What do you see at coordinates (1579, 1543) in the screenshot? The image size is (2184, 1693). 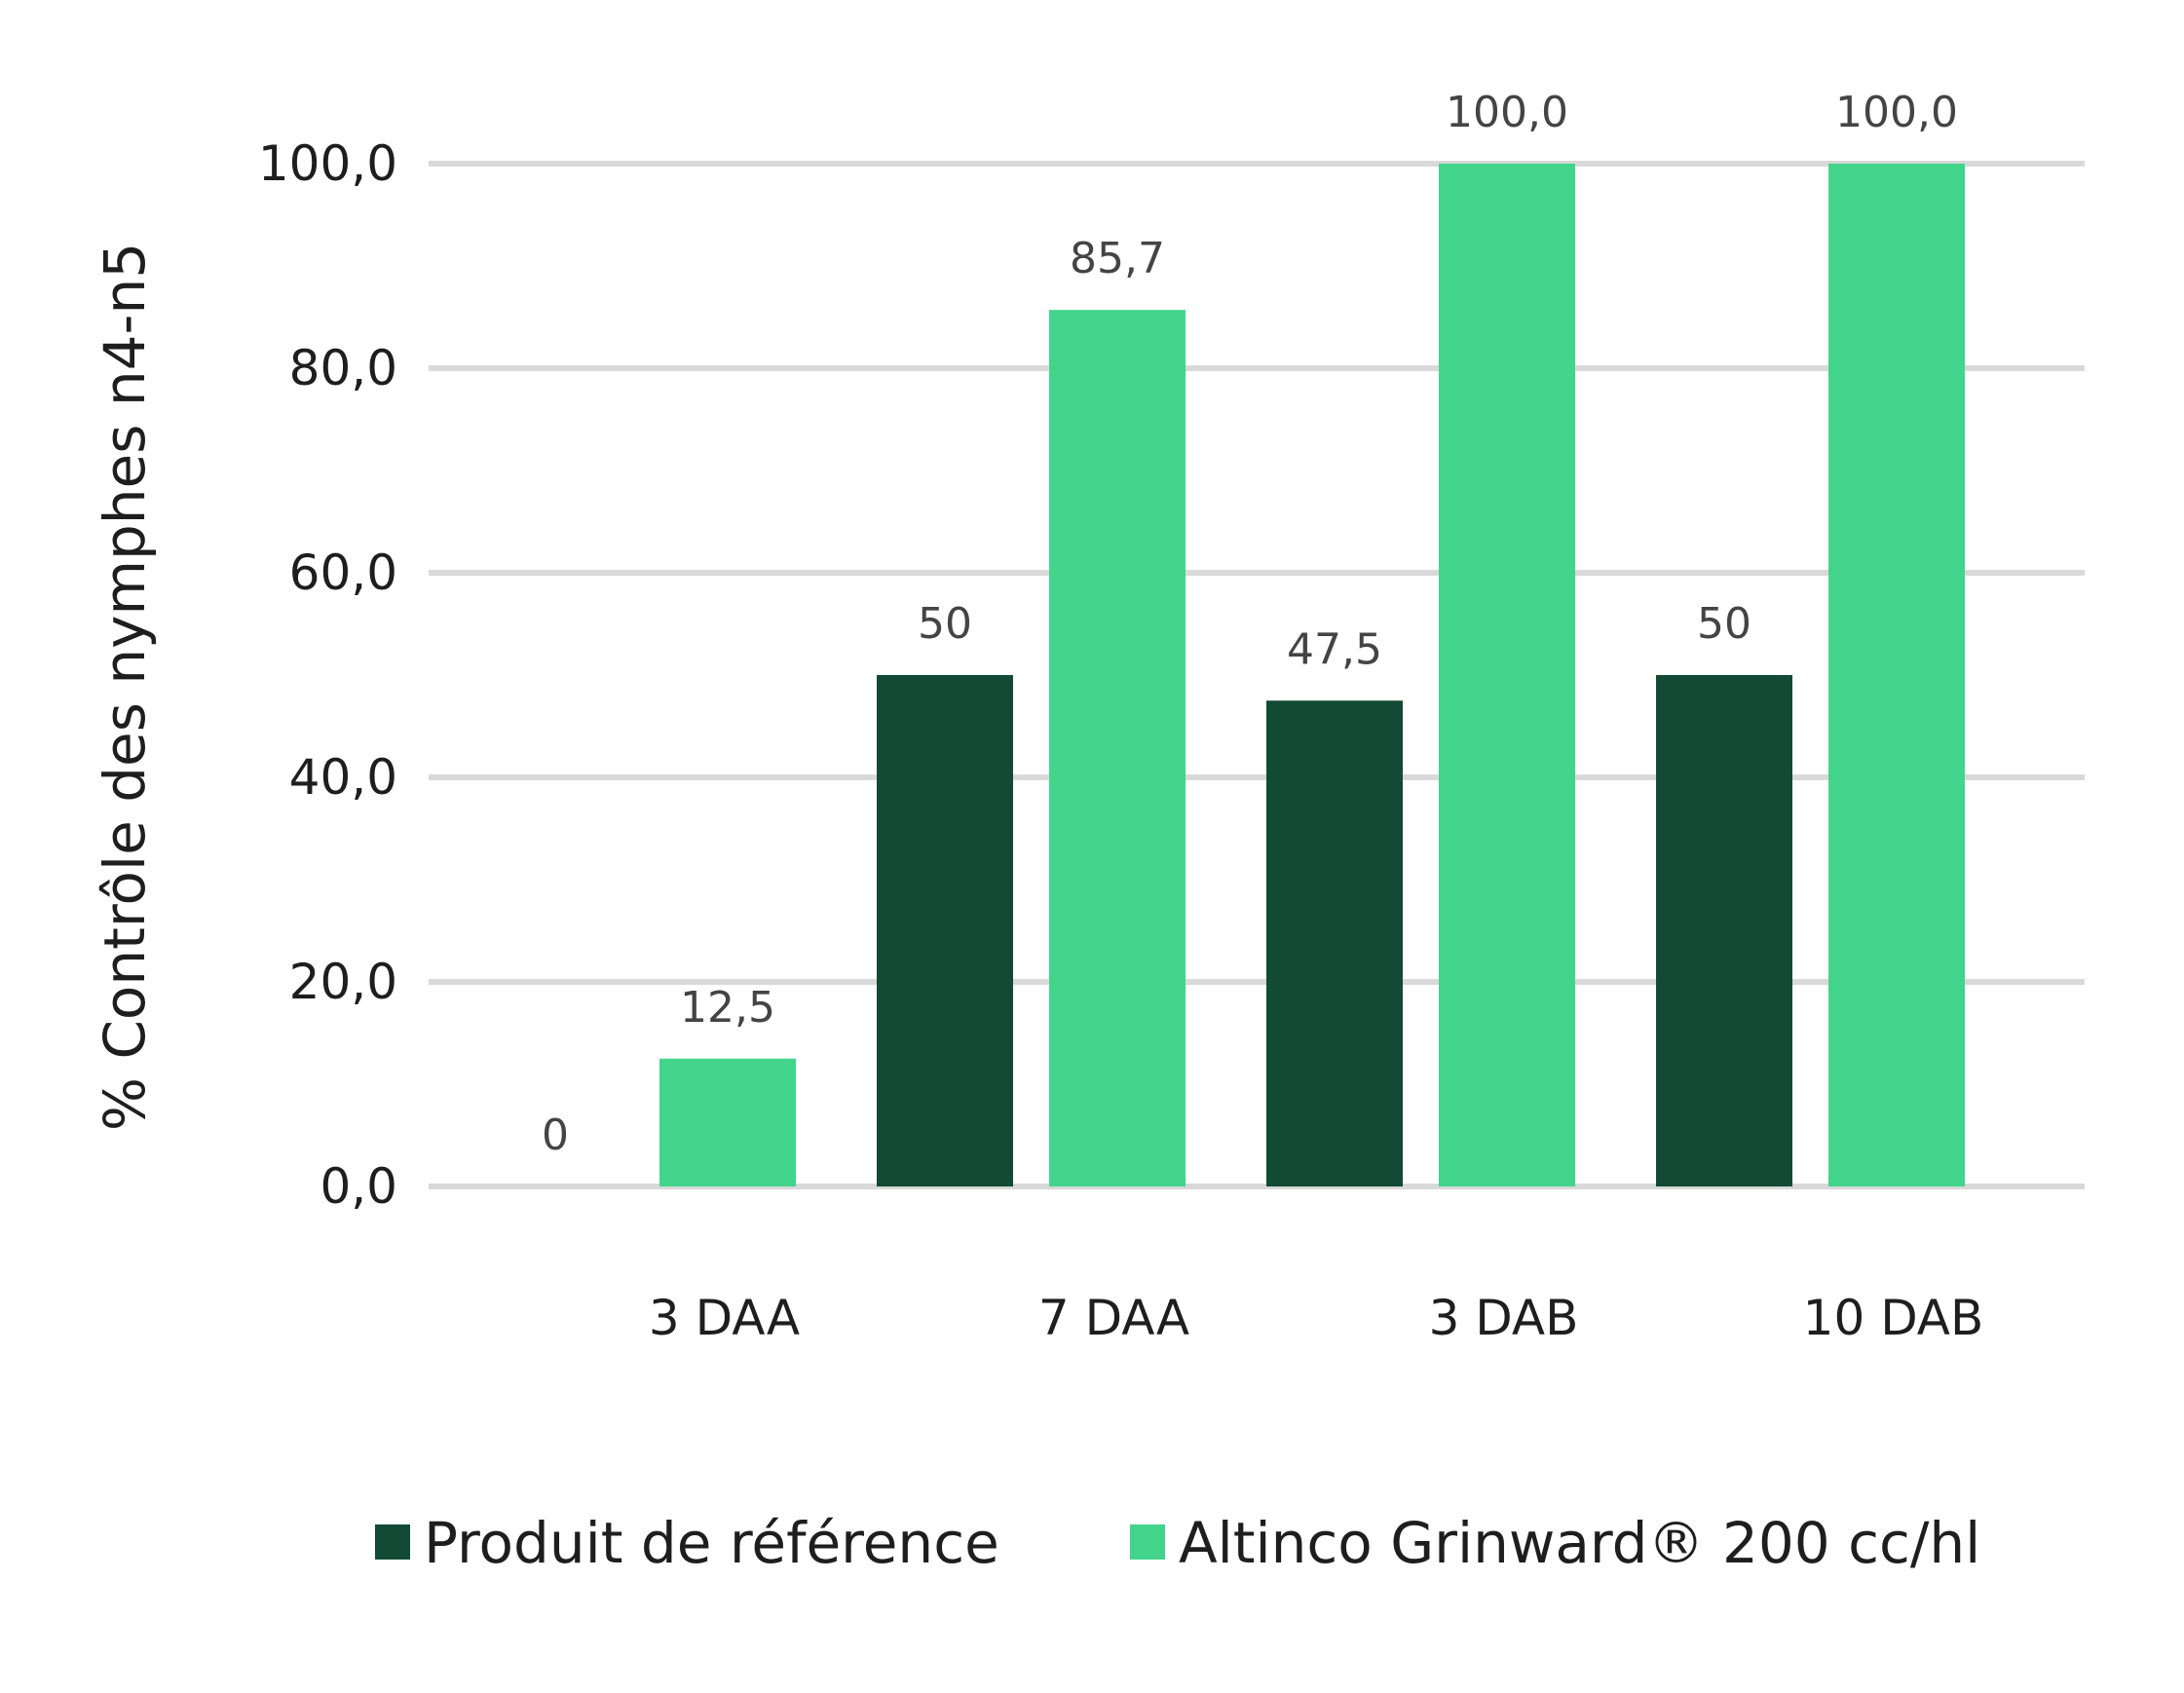 I see `legend-label: Altinco Grinward® 200 cc/hl` at bounding box center [1579, 1543].